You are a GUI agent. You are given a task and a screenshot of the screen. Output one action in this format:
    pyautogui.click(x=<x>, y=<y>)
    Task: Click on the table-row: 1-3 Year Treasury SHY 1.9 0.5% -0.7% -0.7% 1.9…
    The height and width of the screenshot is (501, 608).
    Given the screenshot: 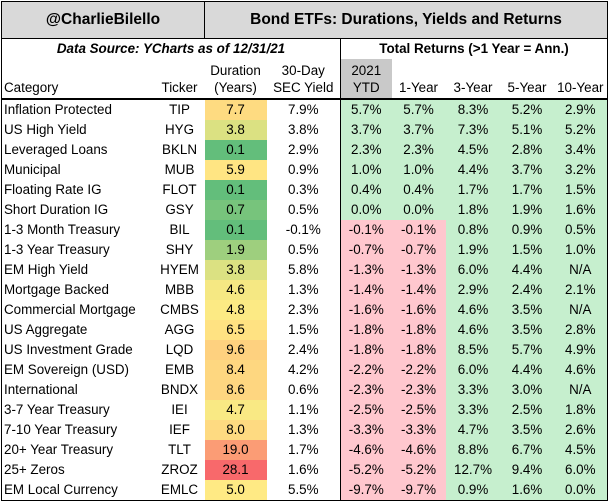 What is the action you would take?
    pyautogui.click(x=304, y=250)
    